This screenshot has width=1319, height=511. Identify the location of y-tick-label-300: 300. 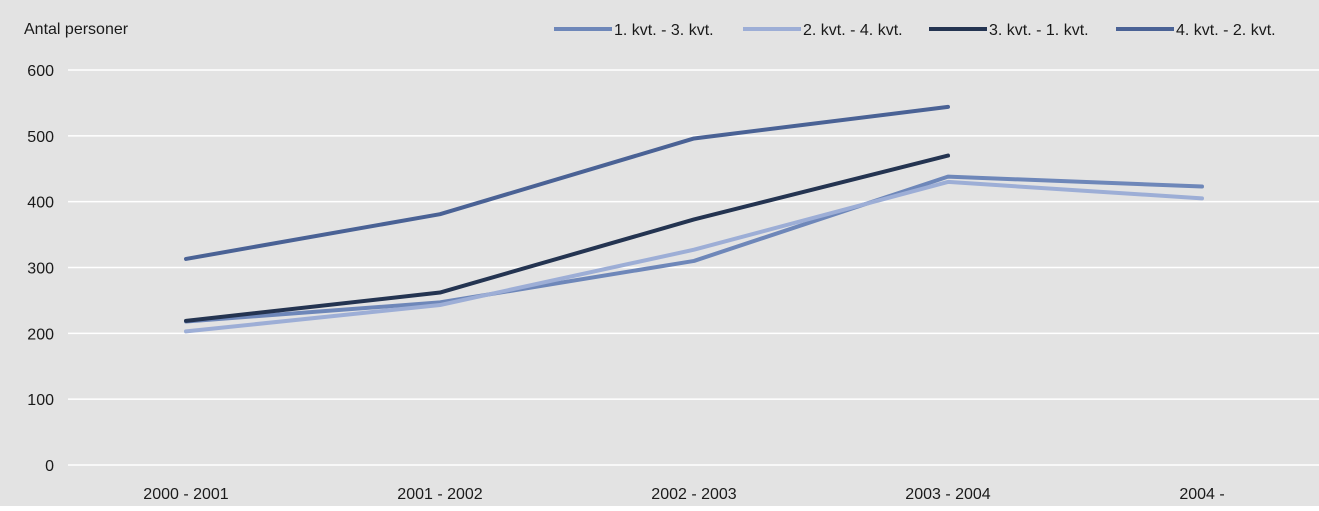
(40, 269).